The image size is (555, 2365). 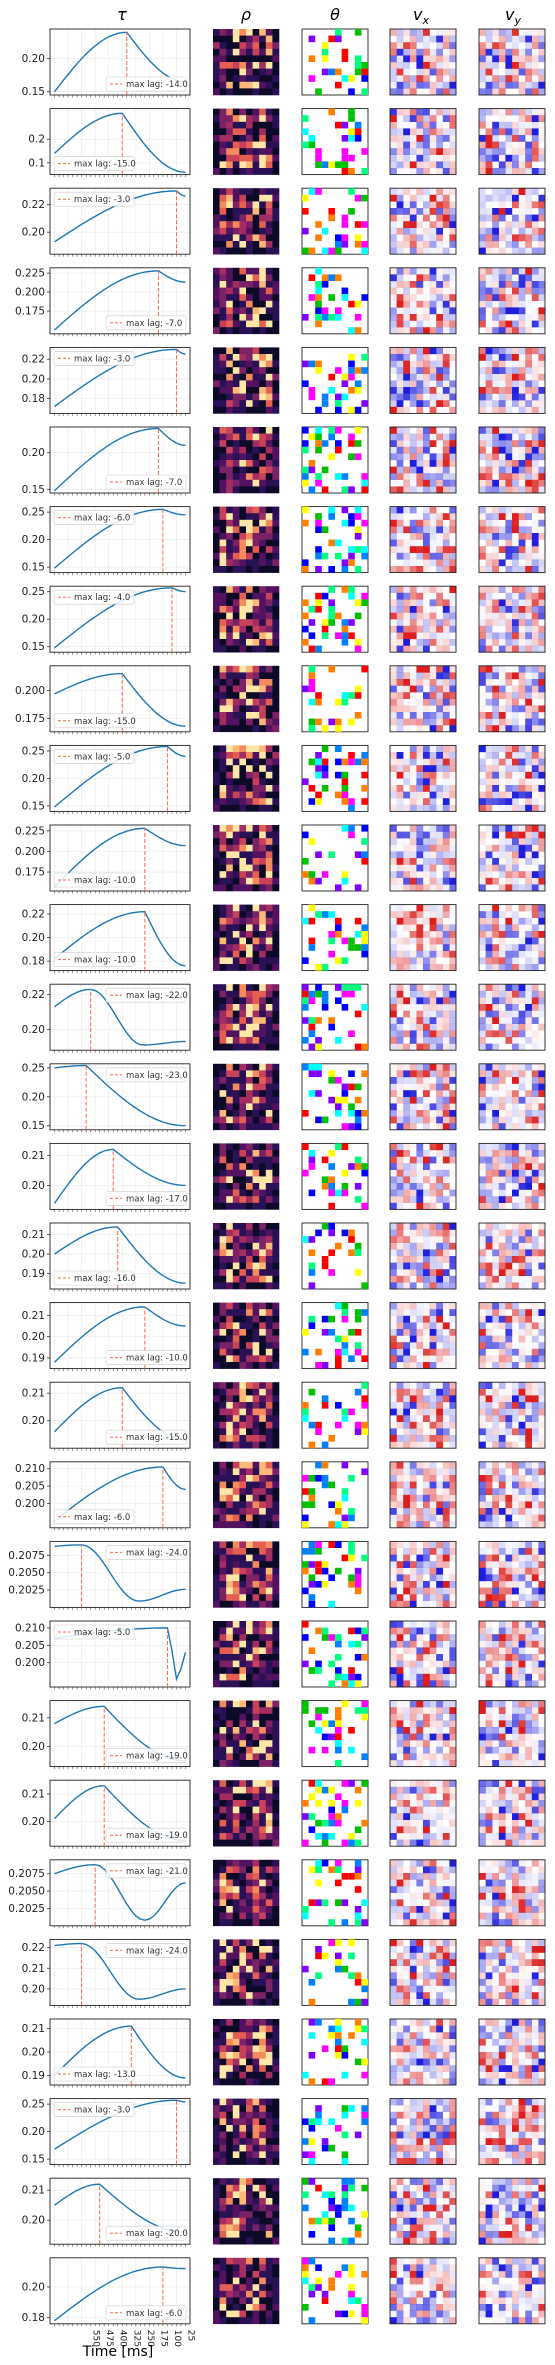 I want to click on tau-frame, so click(x=120, y=1017).